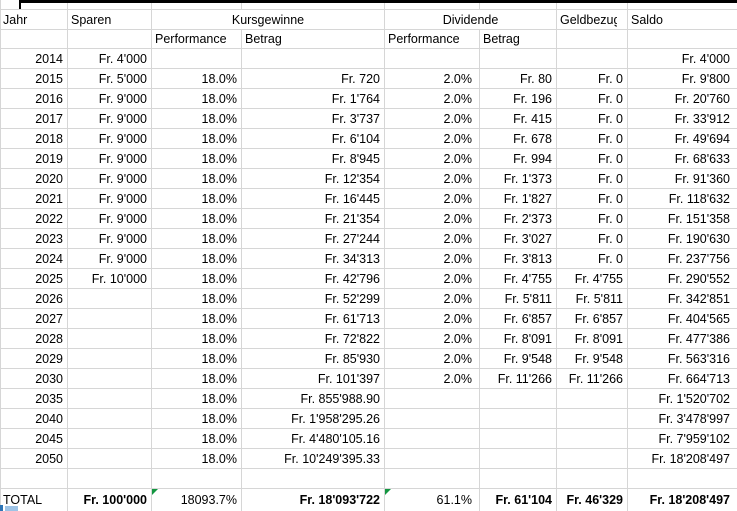 The width and height of the screenshot is (737, 511). Describe the element at coordinates (518, 379) in the screenshot. I see `cell-div-betrag: Fr. 11'266` at that location.